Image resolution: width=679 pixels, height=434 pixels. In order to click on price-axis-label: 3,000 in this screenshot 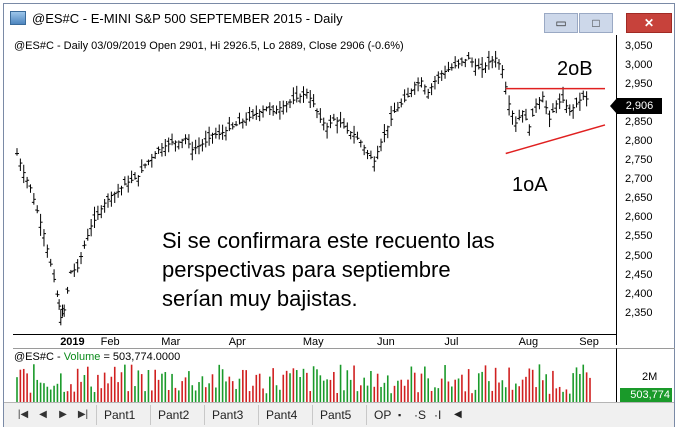, I will do `click(639, 64)`.